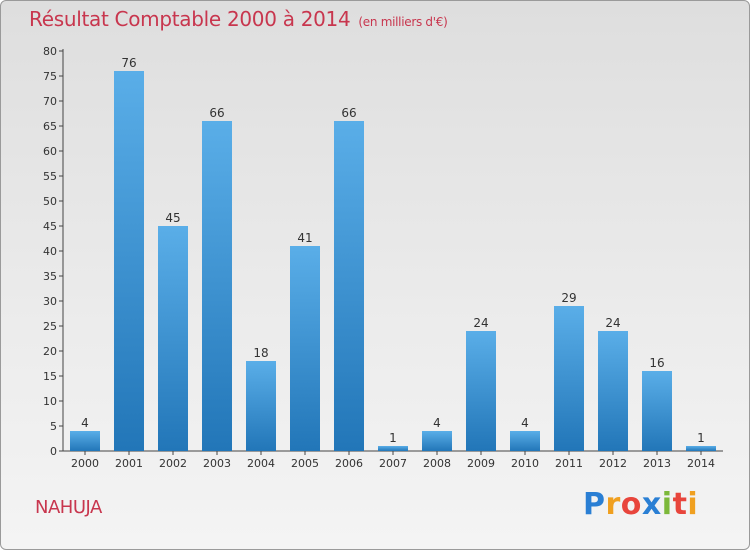  Describe the element at coordinates (190, 19) in the screenshot. I see `chart-title-text: Résultat Comptable 2000 à 2014` at that location.